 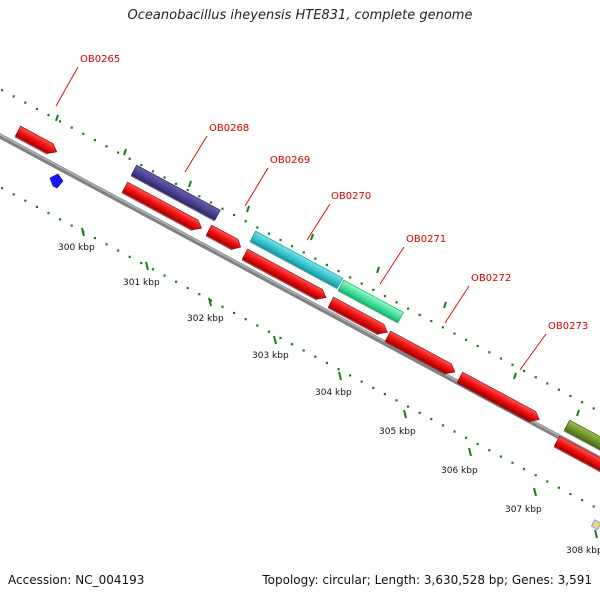 I want to click on gene-ob0270, so click(x=296, y=260).